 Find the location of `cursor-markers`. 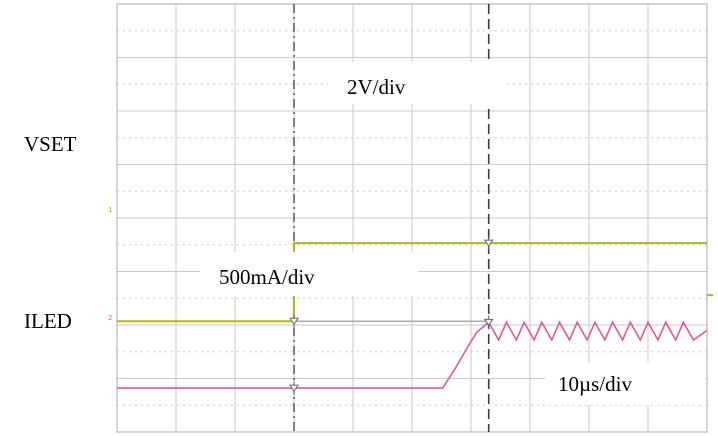

cursor-markers is located at coordinates (391, 316).